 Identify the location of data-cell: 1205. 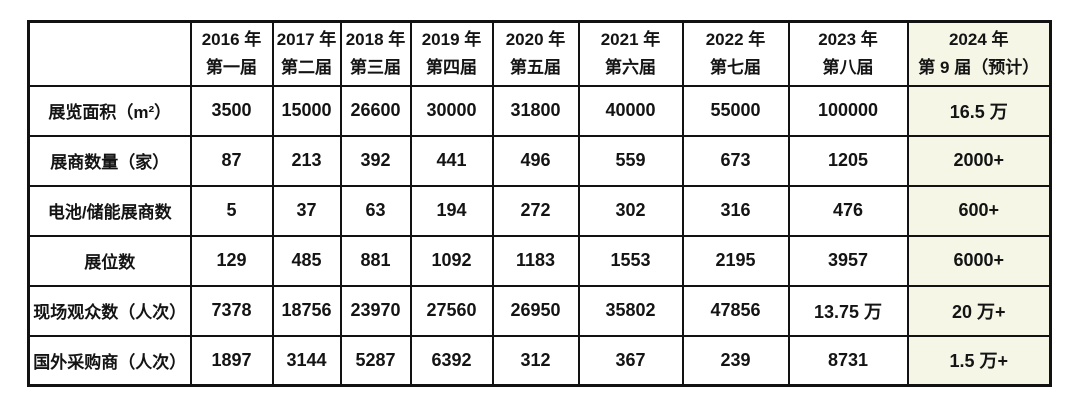
(848, 160).